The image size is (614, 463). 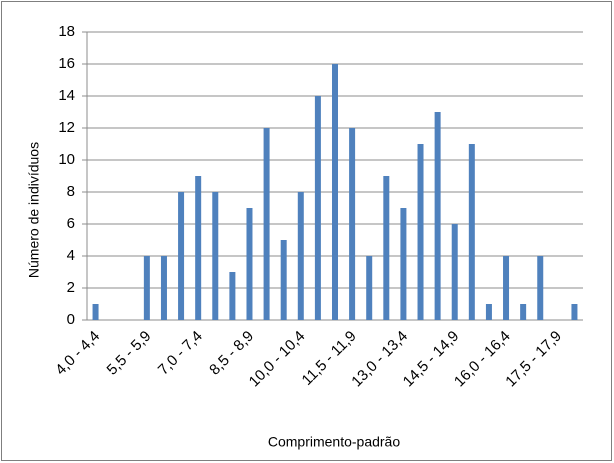 What do you see at coordinates (66, 159) in the screenshot?
I see `y-tick-label: 10` at bounding box center [66, 159].